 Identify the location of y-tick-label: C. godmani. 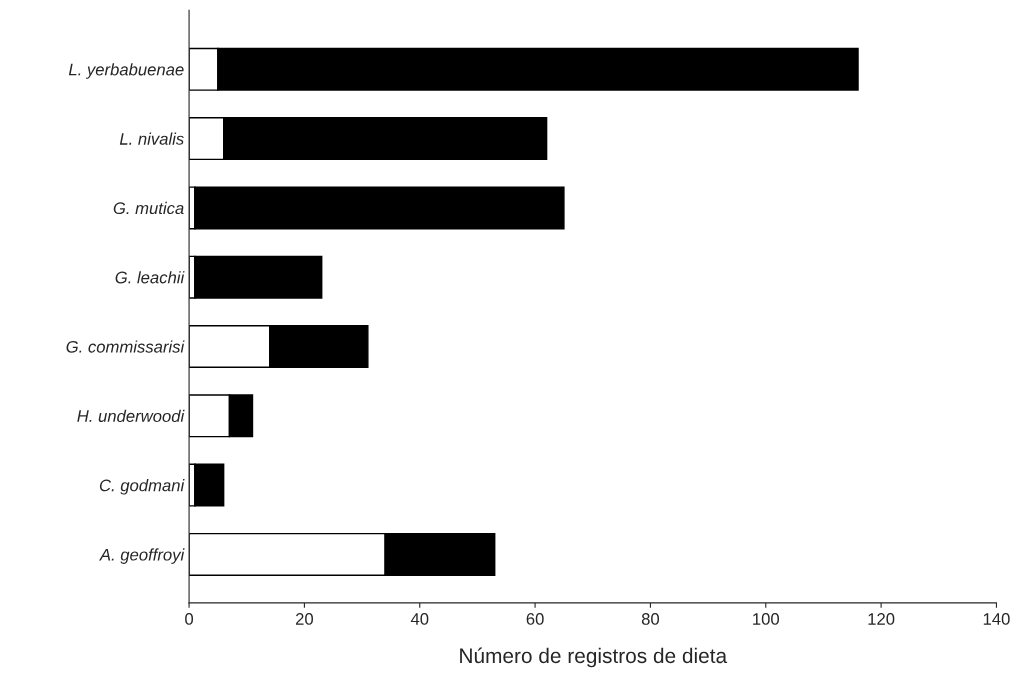
(142, 487).